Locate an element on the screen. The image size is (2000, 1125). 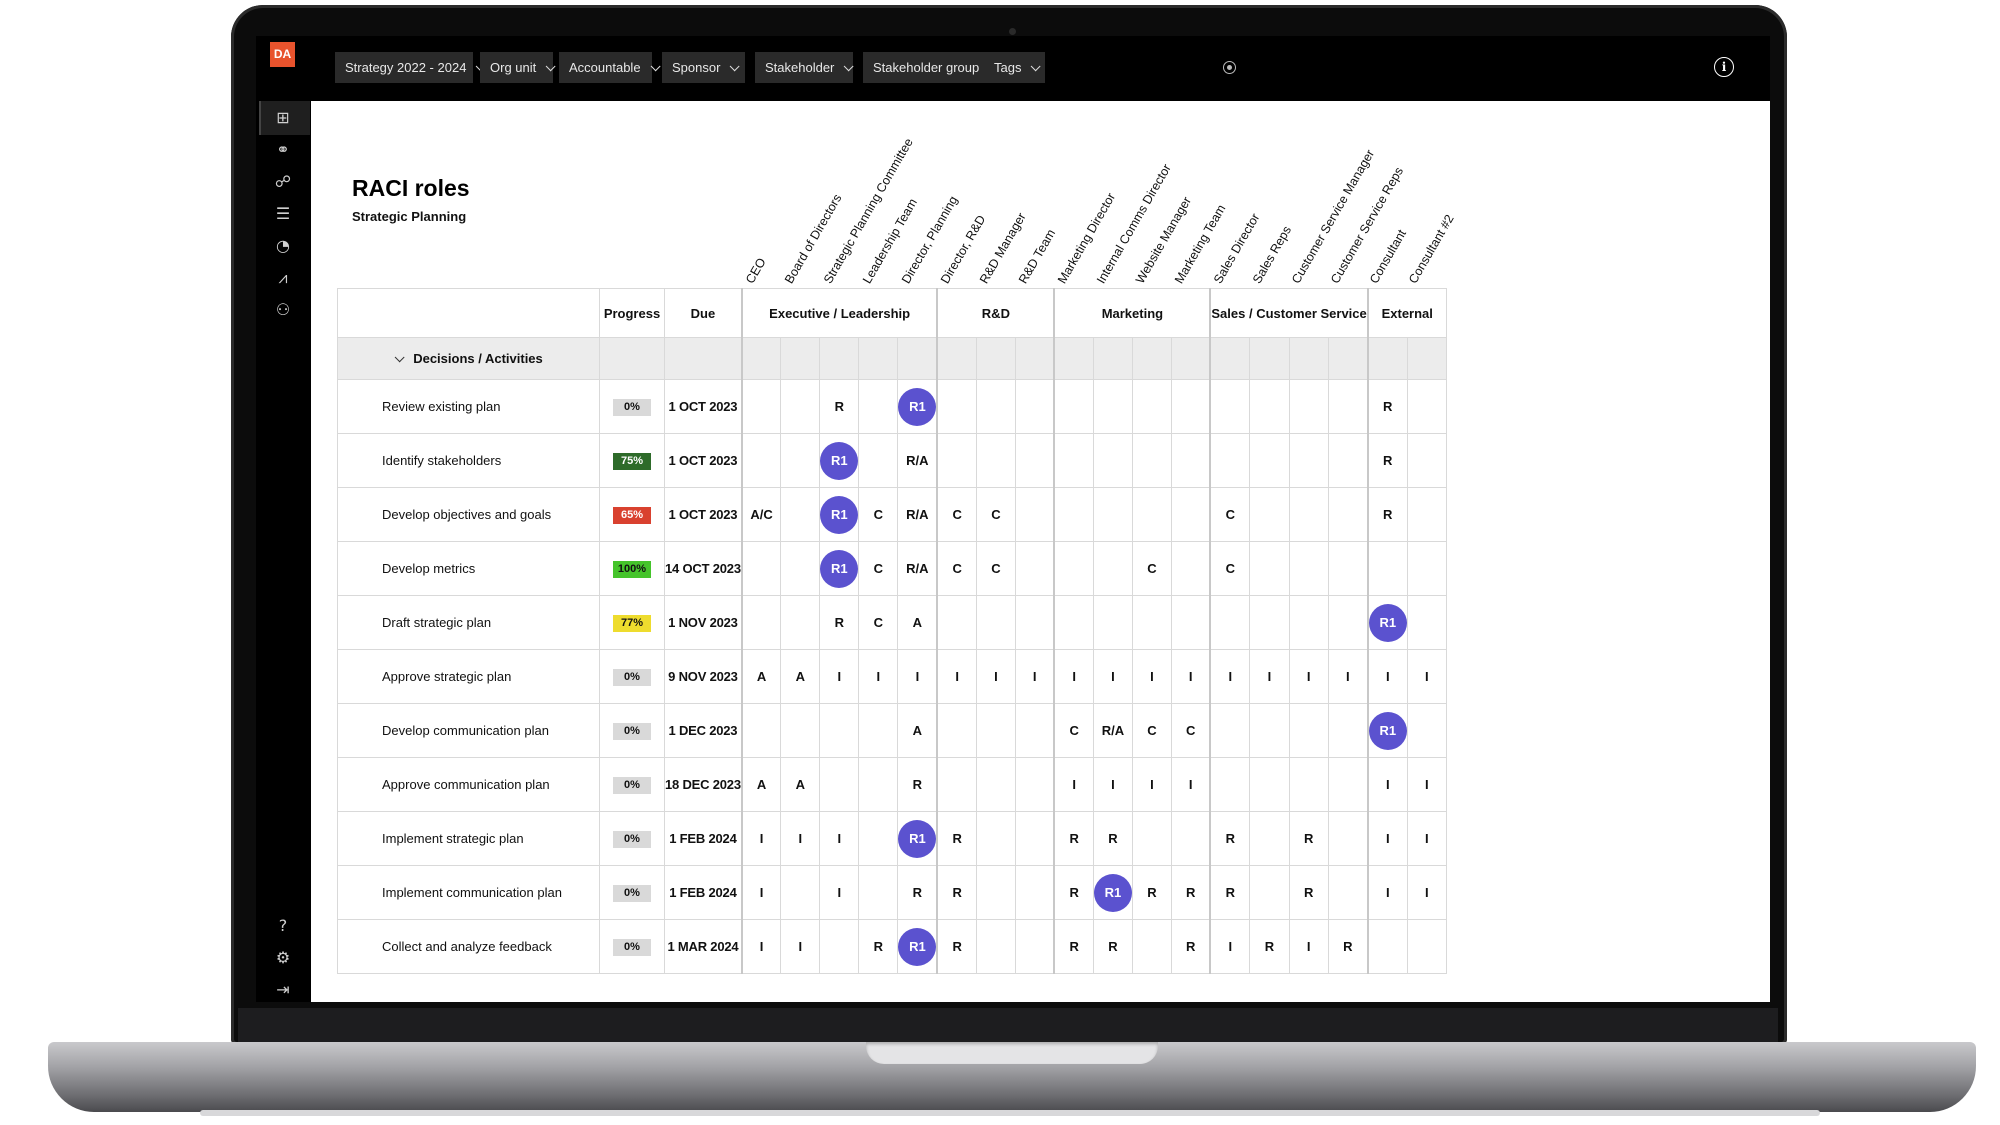
raci-cell: R/A is located at coordinates (917, 514).